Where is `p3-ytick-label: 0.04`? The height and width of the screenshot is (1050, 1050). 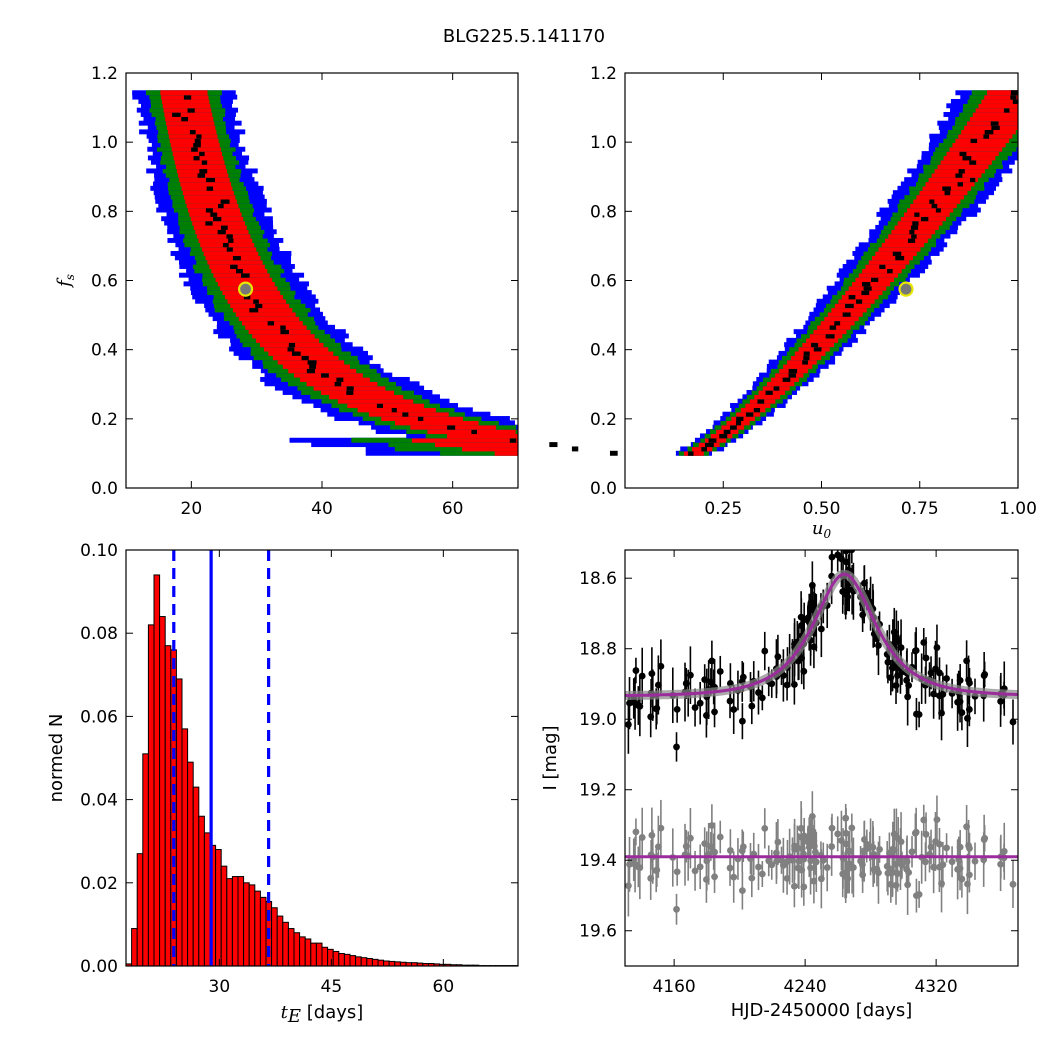 p3-ytick-label: 0.04 is located at coordinates (99, 801).